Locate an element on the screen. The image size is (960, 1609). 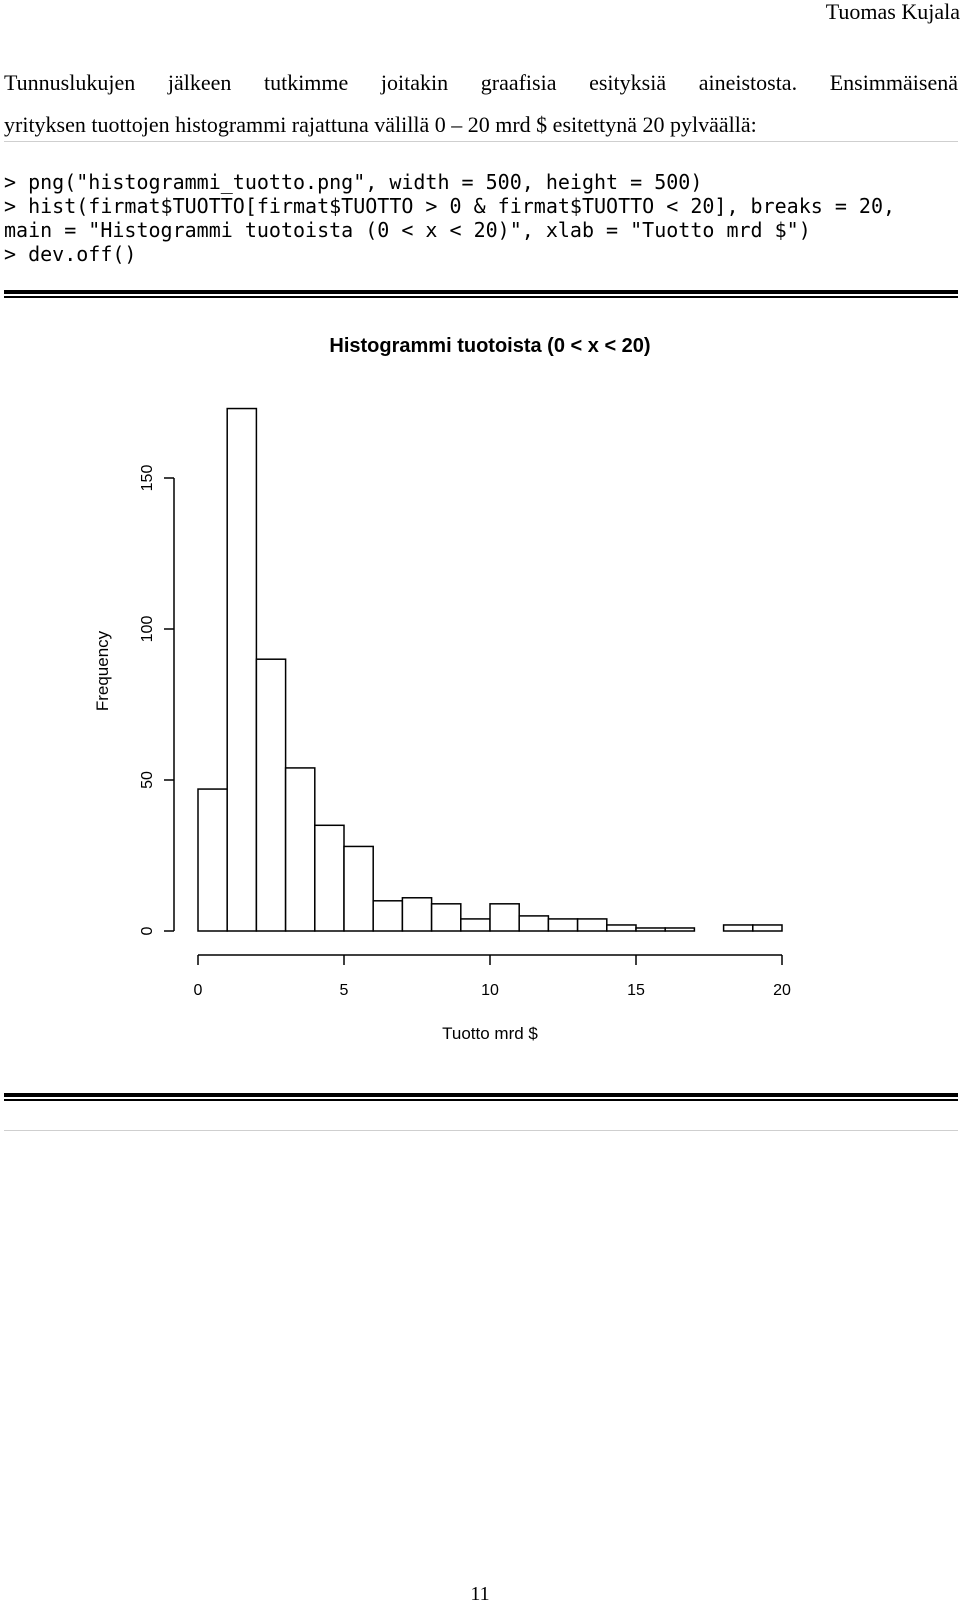
y-tick-label: 100 is located at coordinates (147, 629).